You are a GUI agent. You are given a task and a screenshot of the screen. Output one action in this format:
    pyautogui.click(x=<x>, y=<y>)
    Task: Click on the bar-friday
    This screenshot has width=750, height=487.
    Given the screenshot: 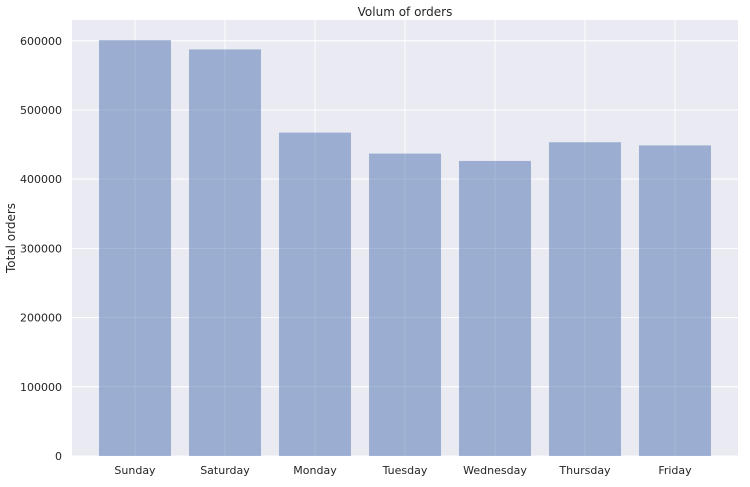 What is the action you would take?
    pyautogui.click(x=675, y=300)
    